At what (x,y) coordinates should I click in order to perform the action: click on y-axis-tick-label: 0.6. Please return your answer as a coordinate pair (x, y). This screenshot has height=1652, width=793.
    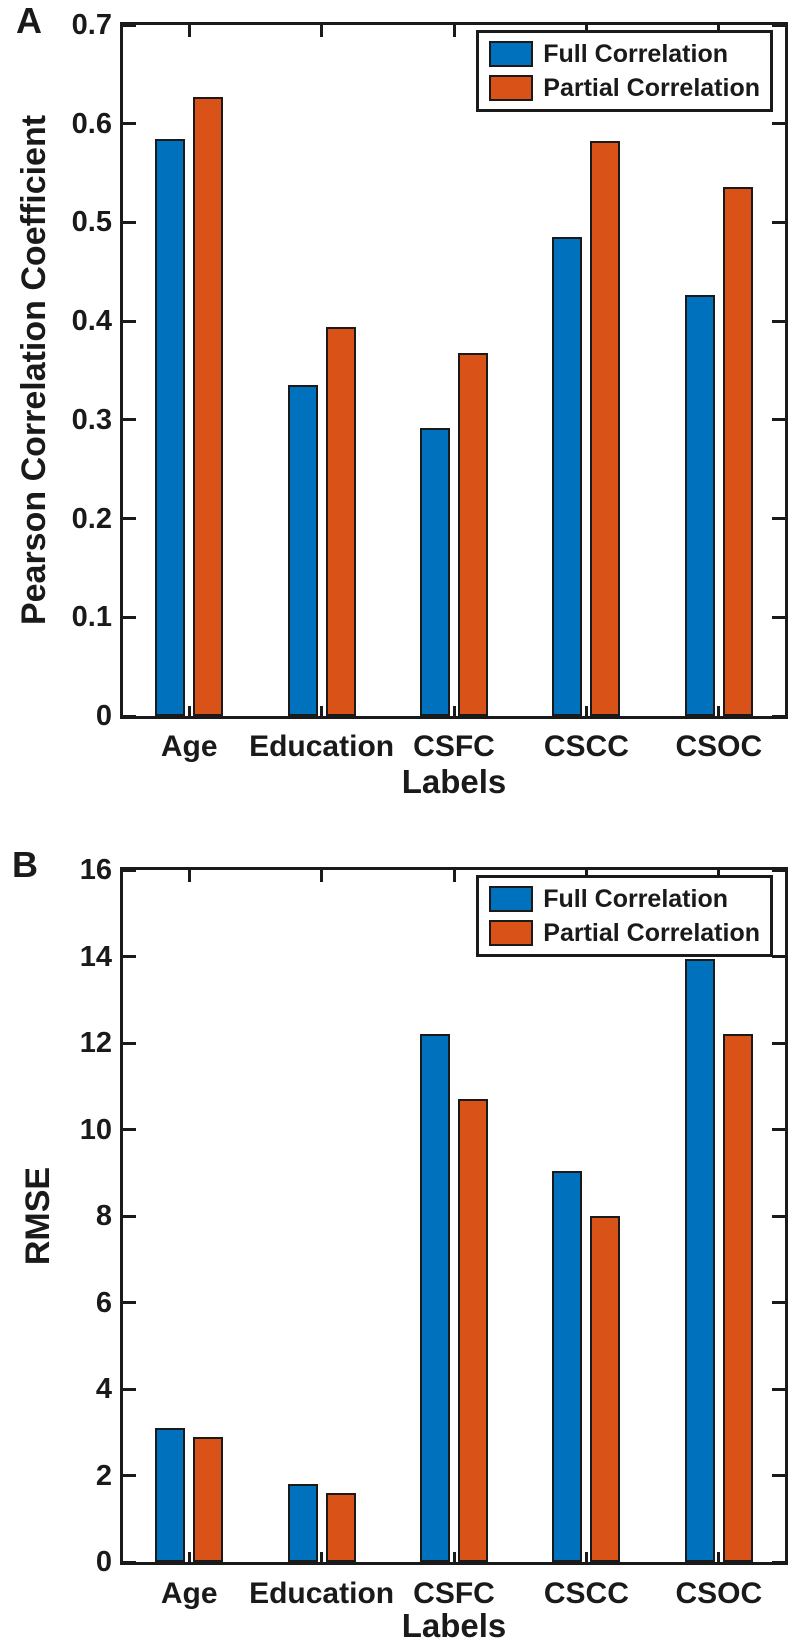
    Looking at the image, I should click on (91, 123).